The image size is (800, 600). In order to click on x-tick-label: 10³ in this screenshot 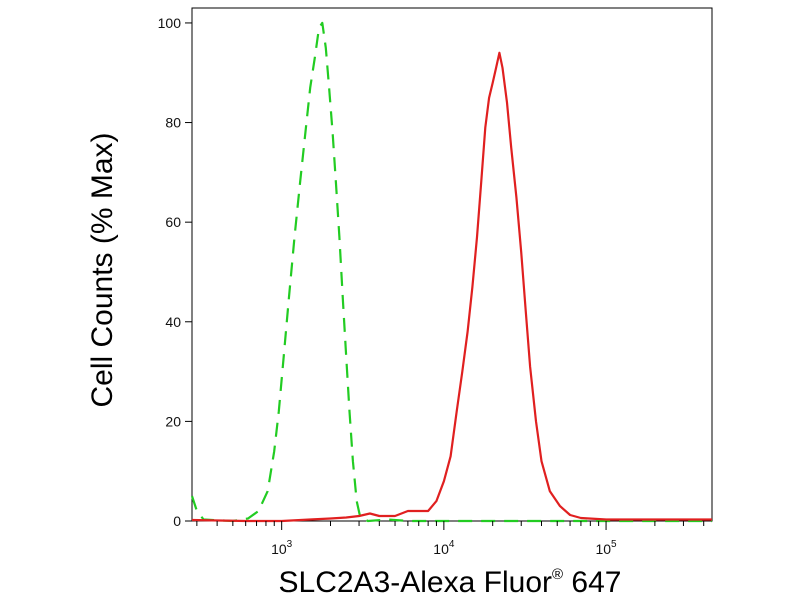, I will do `click(282, 548)`.